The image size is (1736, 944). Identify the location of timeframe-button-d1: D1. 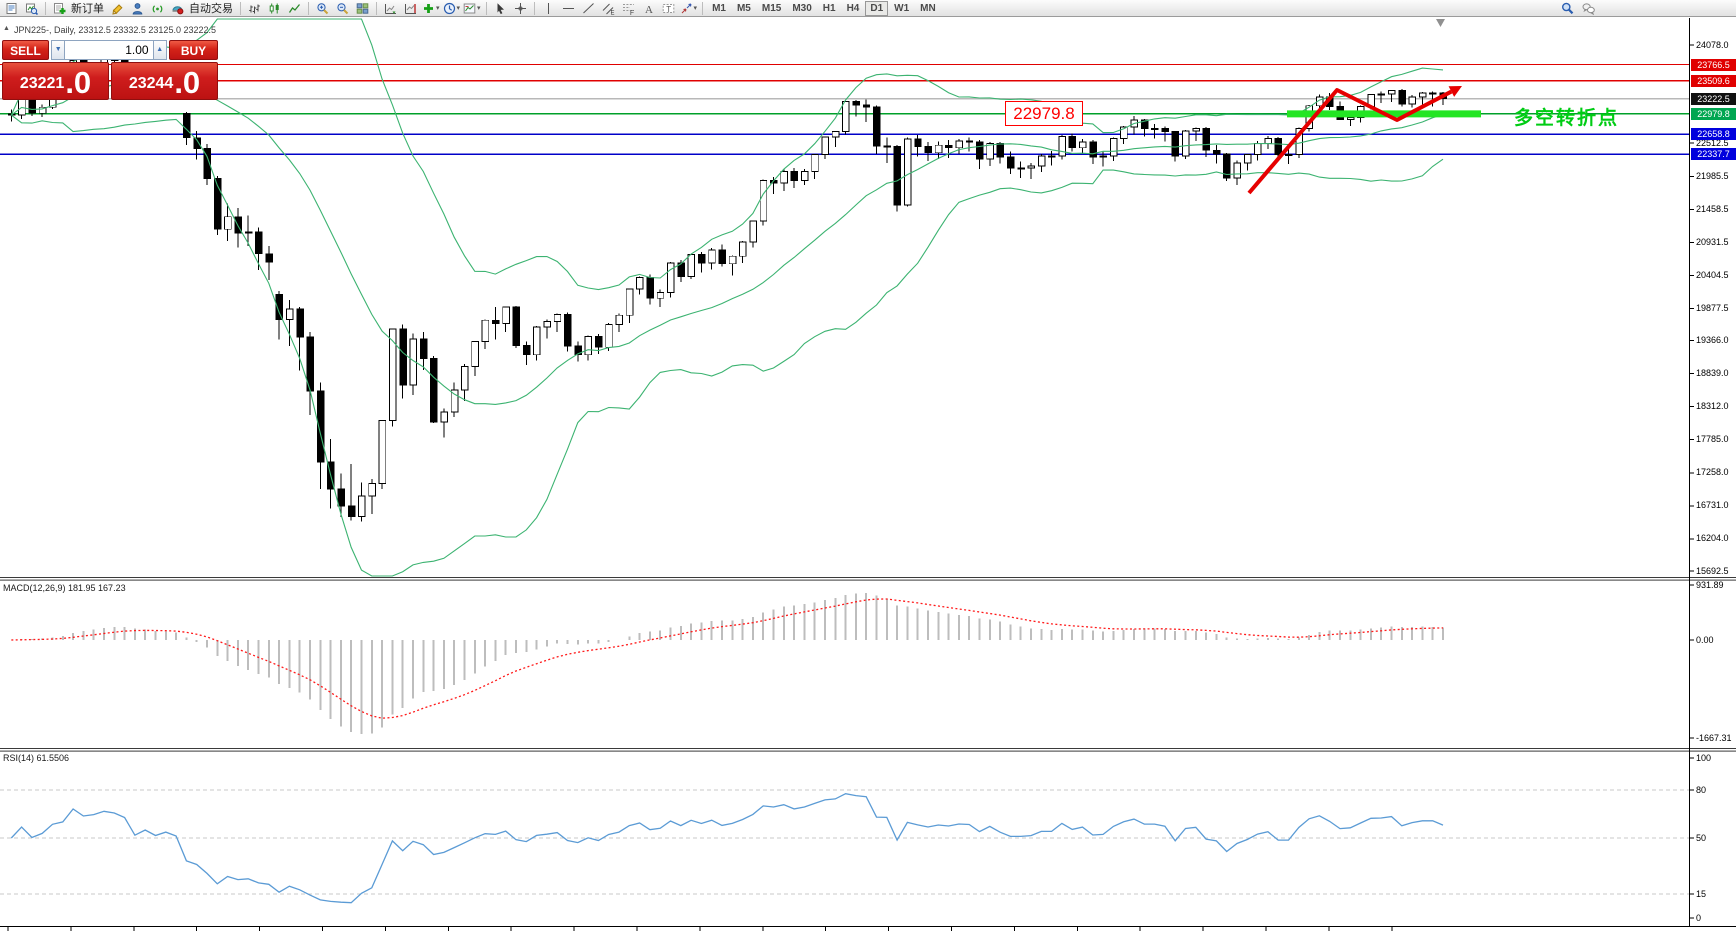
(877, 8).